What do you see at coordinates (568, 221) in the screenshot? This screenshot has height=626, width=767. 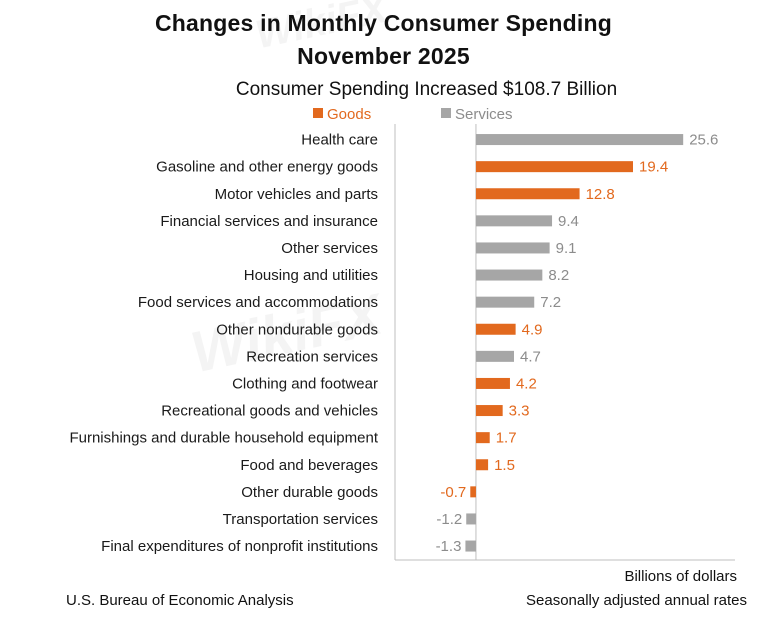 I see `data-label: 9.4` at bounding box center [568, 221].